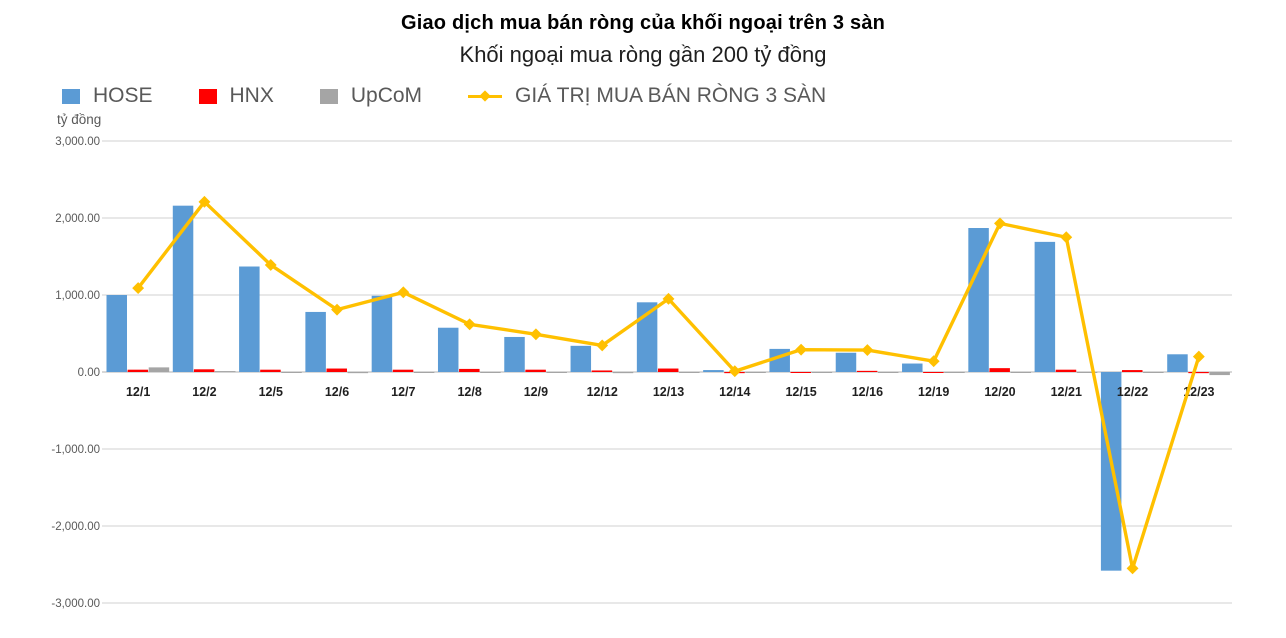 Image resolution: width=1286 pixels, height=638 pixels. Describe the element at coordinates (138, 392) in the screenshot. I see `svg-text: 12/1` at that location.